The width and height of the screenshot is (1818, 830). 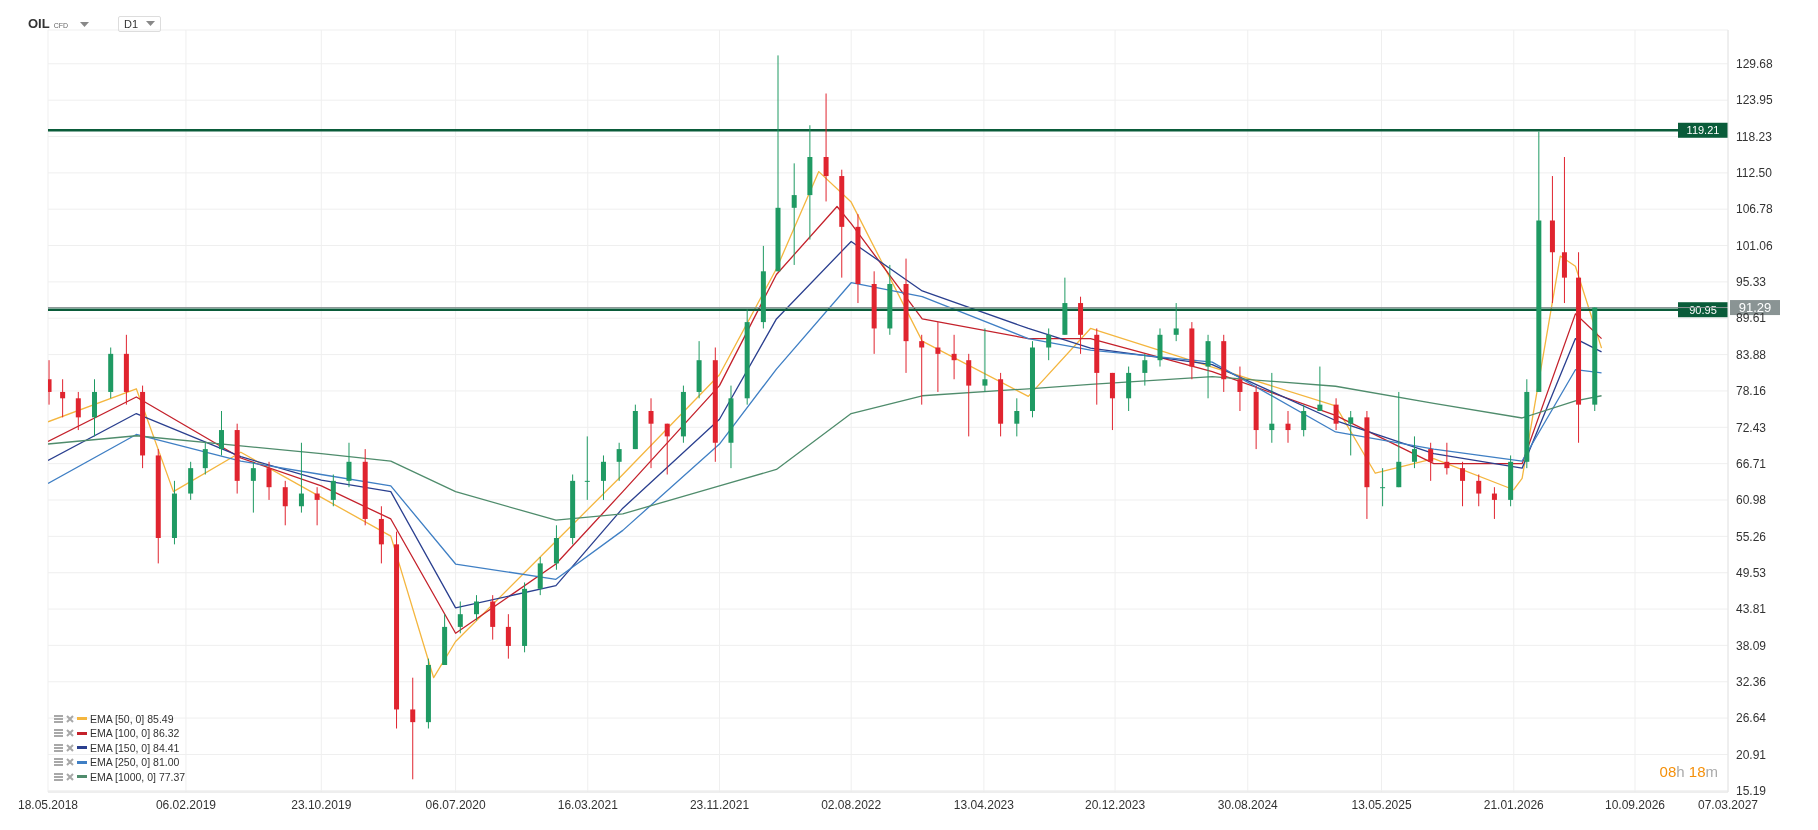 I want to click on chart-title: OIL, so click(x=39, y=23).